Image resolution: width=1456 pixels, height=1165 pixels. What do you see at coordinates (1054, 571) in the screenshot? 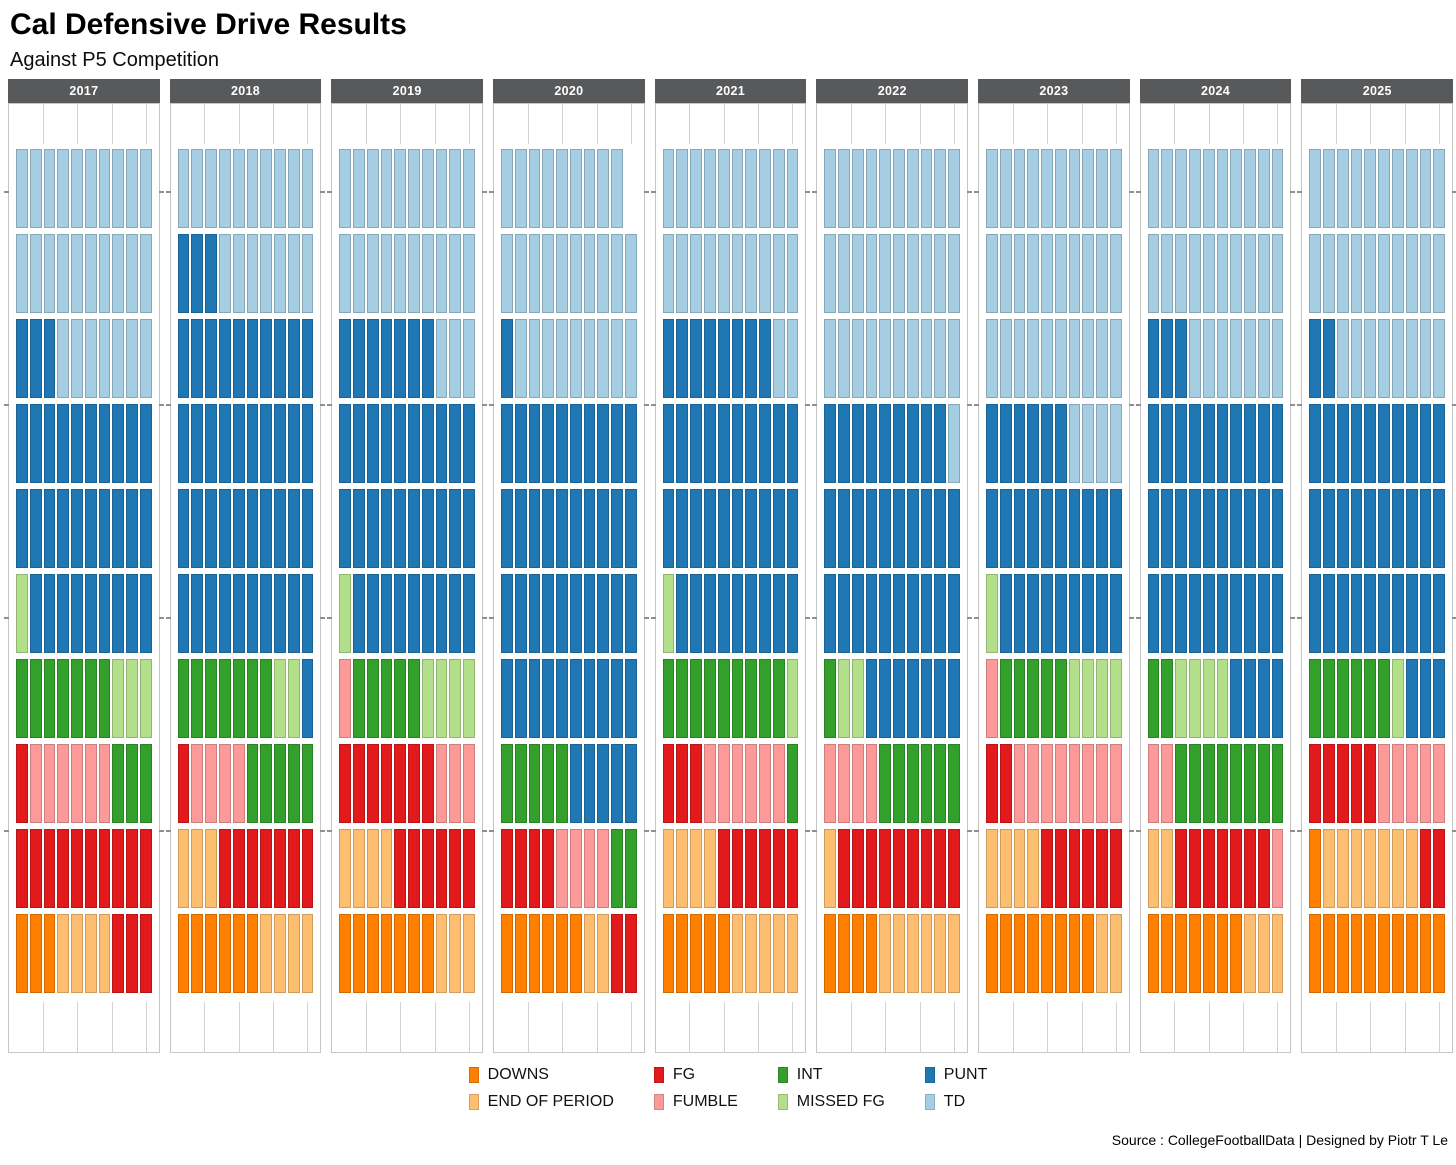
I see `waffle-2023` at bounding box center [1054, 571].